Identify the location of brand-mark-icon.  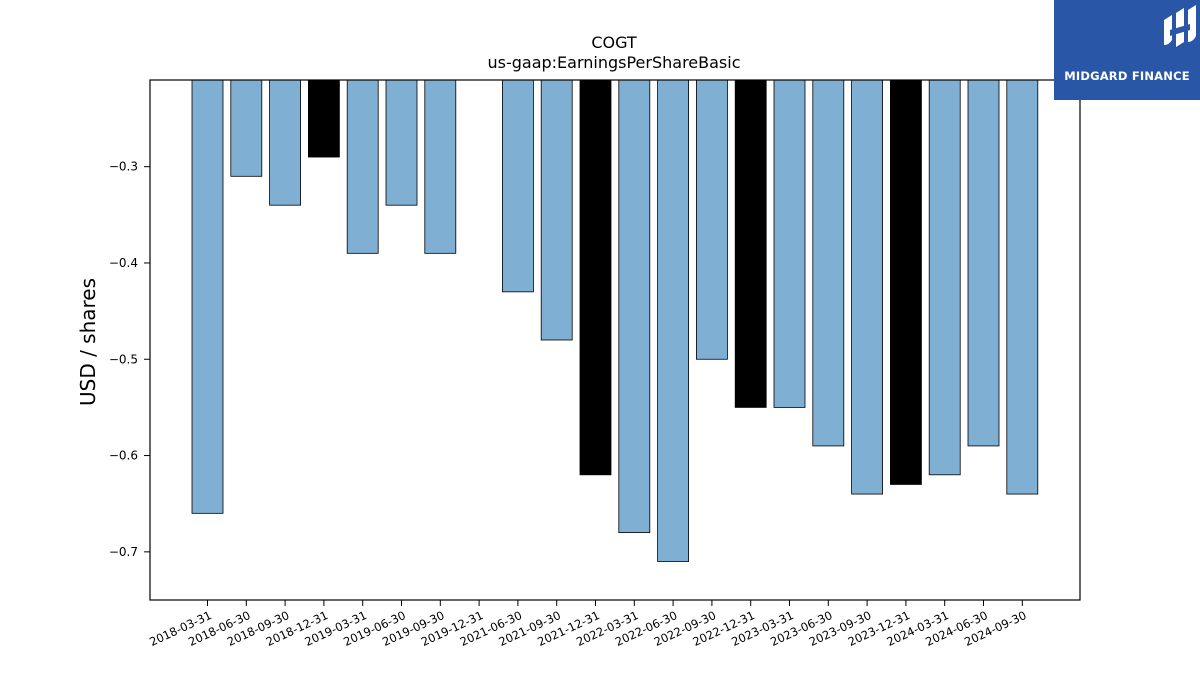
(1180, 26).